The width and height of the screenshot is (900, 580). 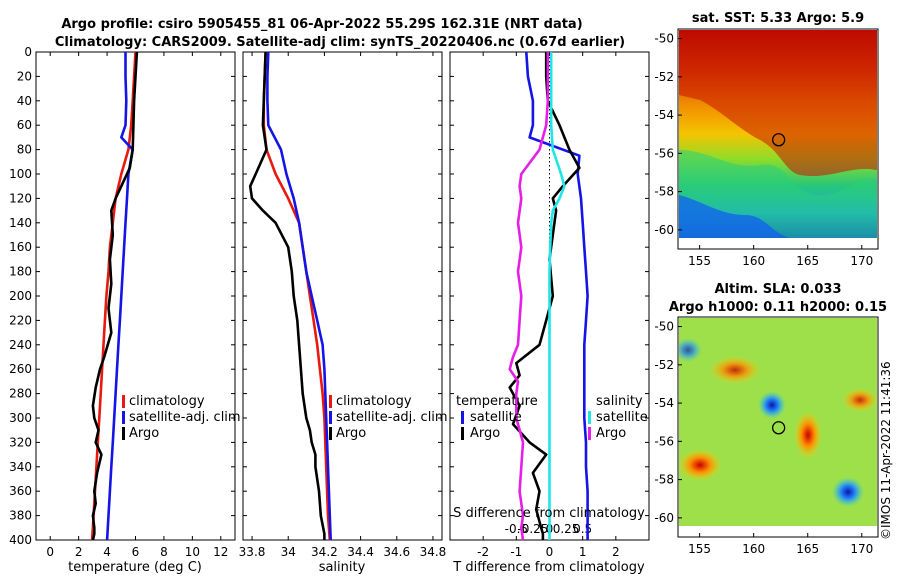 What do you see at coordinates (483, 552) in the screenshot?
I see `x-tick-label: -2` at bounding box center [483, 552].